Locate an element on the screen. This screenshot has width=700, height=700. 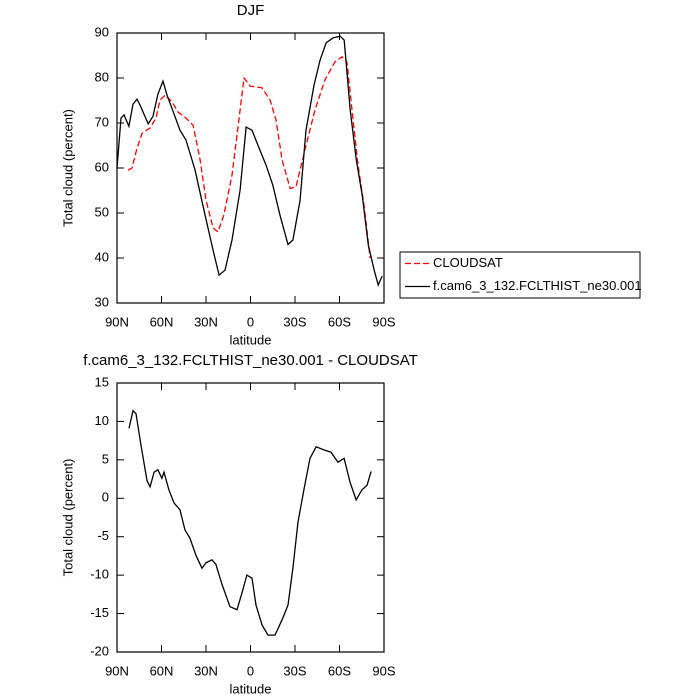
y-tick-label: 80 is located at coordinates (102, 76).